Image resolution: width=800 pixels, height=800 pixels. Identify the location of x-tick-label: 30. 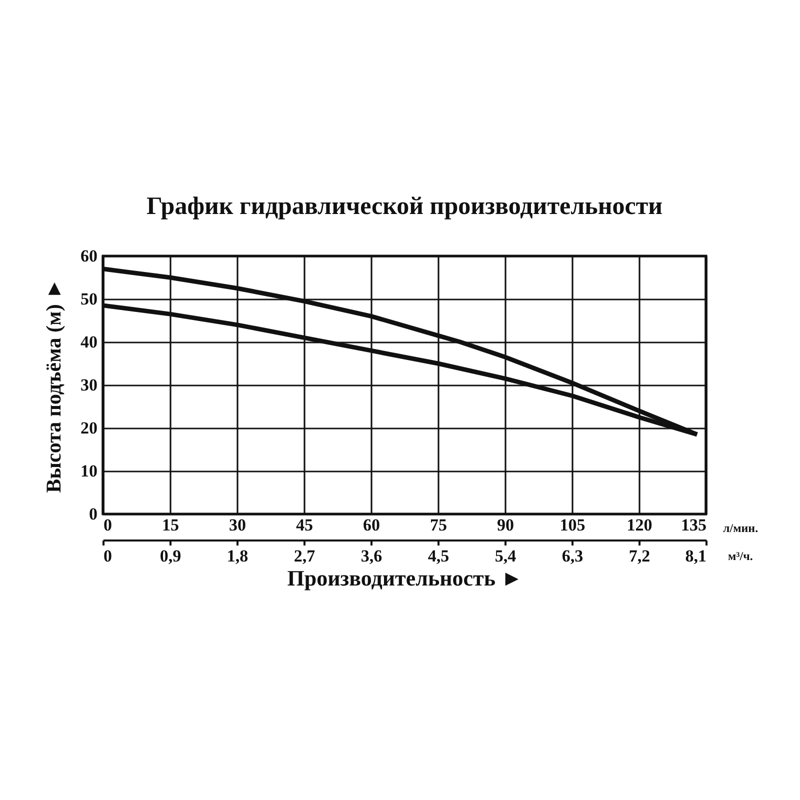
(237, 525).